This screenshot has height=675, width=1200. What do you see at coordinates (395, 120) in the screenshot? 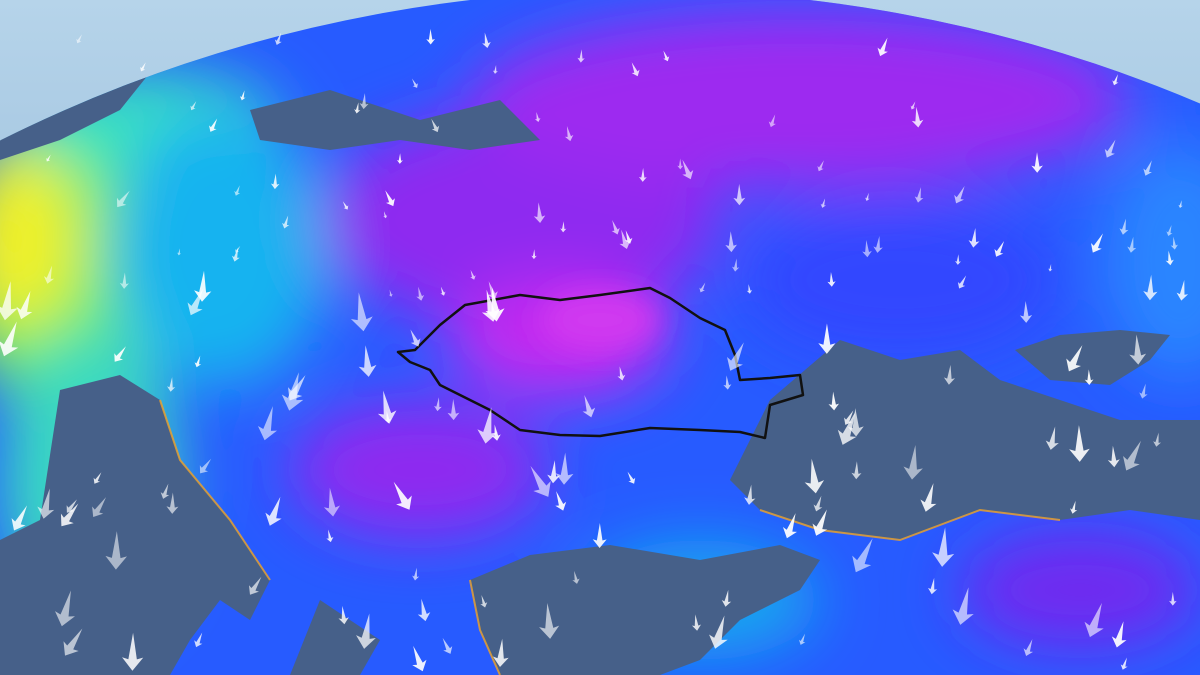
I see `land-north` at bounding box center [395, 120].